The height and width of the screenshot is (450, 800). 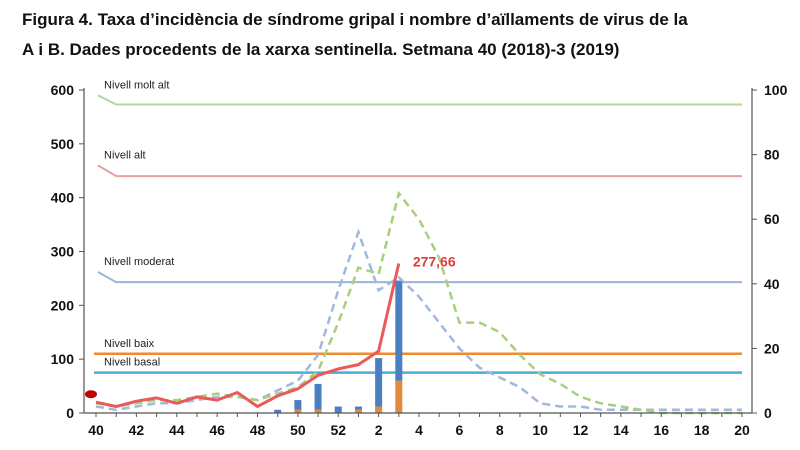 What do you see at coordinates (63, 359) in the screenshot?
I see `left-tick-label: 100` at bounding box center [63, 359].